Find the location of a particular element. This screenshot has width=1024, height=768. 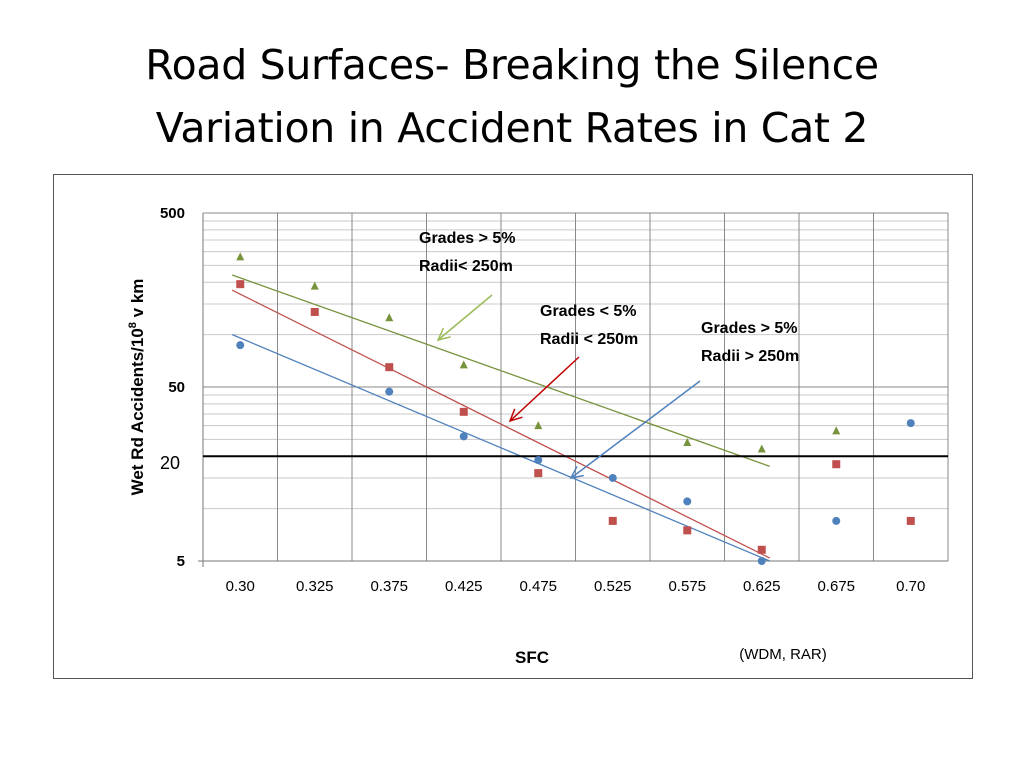

slide-title-line-1: Road Surfaces- Breaking the Silence is located at coordinates (512, 65).